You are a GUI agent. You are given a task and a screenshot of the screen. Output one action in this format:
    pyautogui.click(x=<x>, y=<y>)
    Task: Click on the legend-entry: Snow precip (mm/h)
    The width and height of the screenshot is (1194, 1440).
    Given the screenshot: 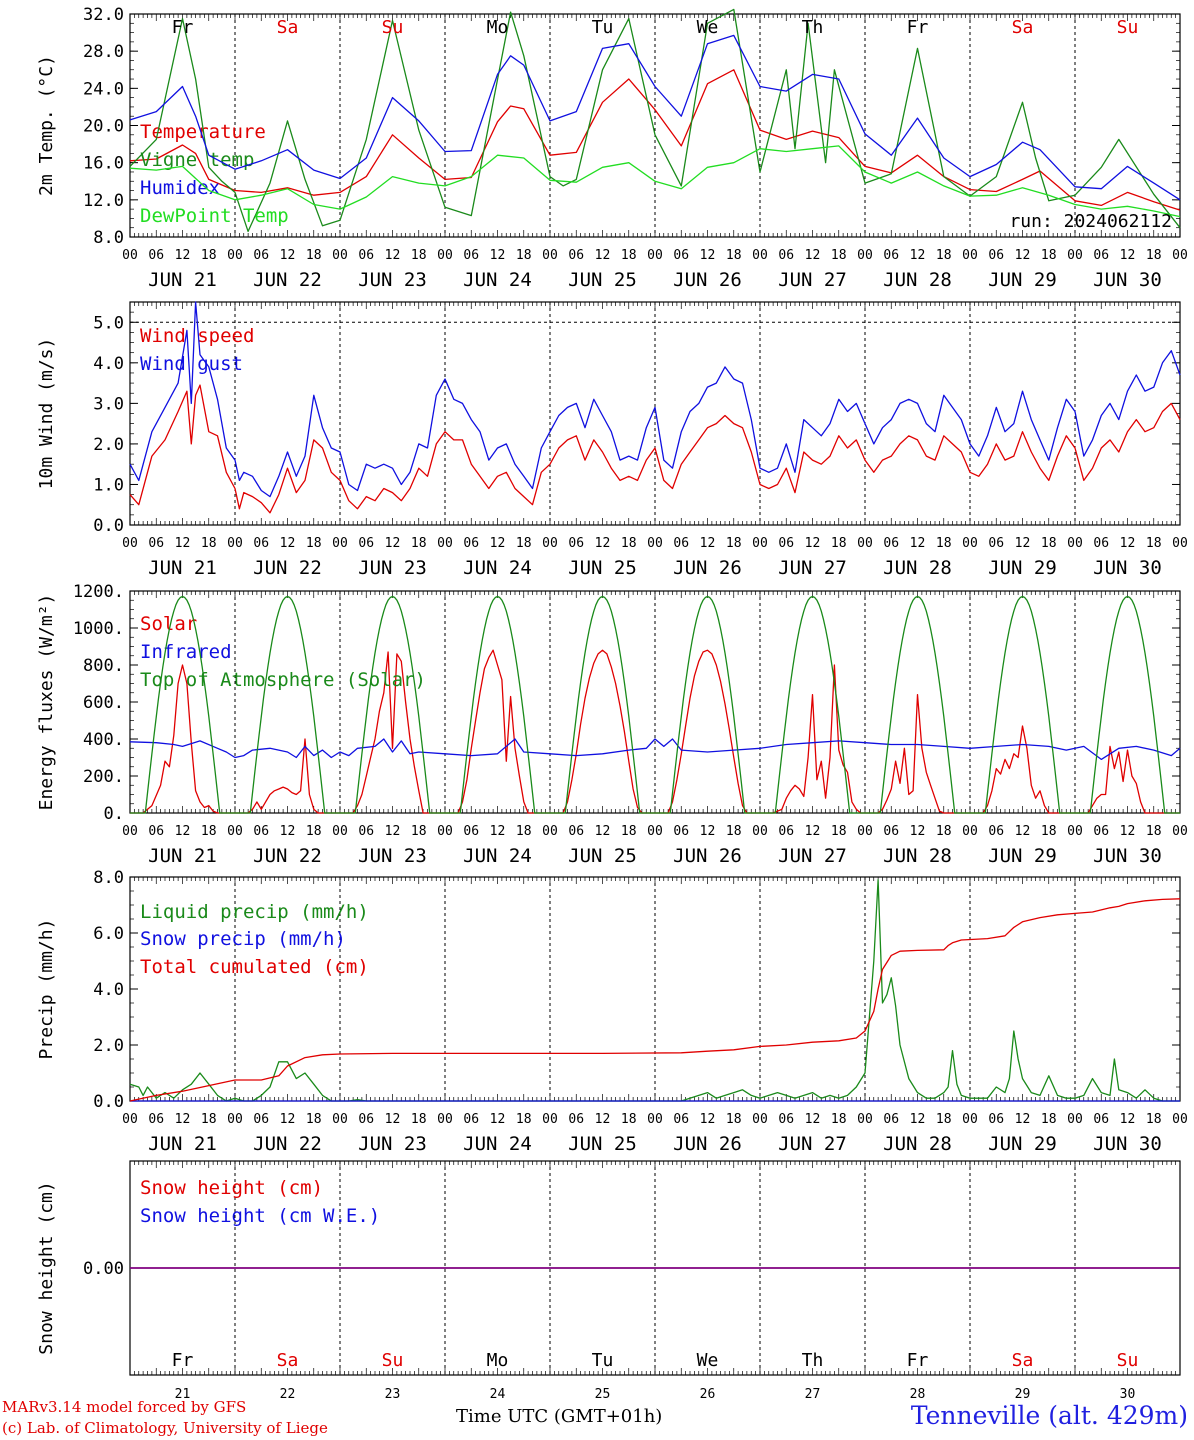 What is the action you would take?
    pyautogui.click(x=243, y=939)
    